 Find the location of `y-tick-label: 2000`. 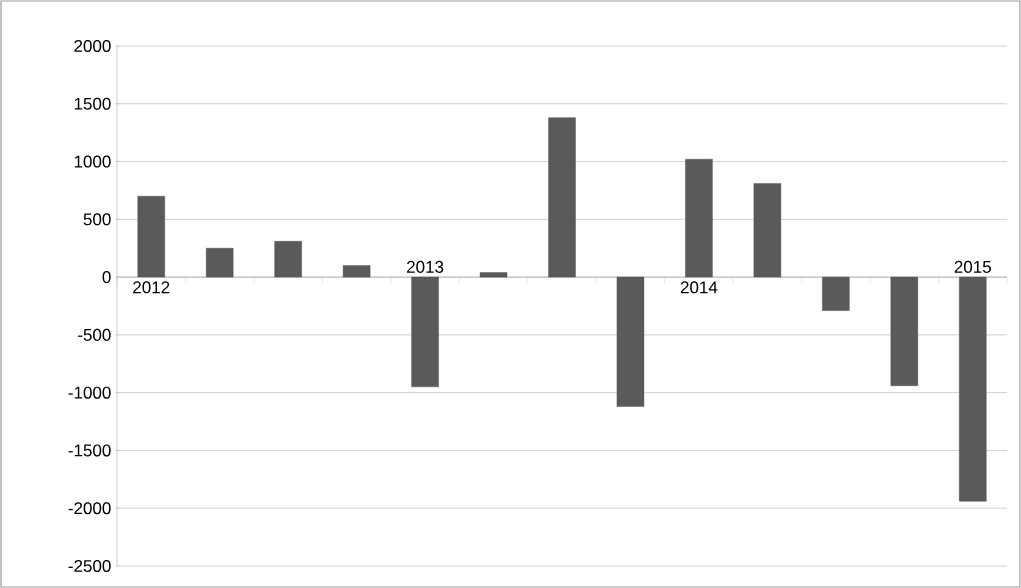

y-tick-label: 2000 is located at coordinates (92, 46).